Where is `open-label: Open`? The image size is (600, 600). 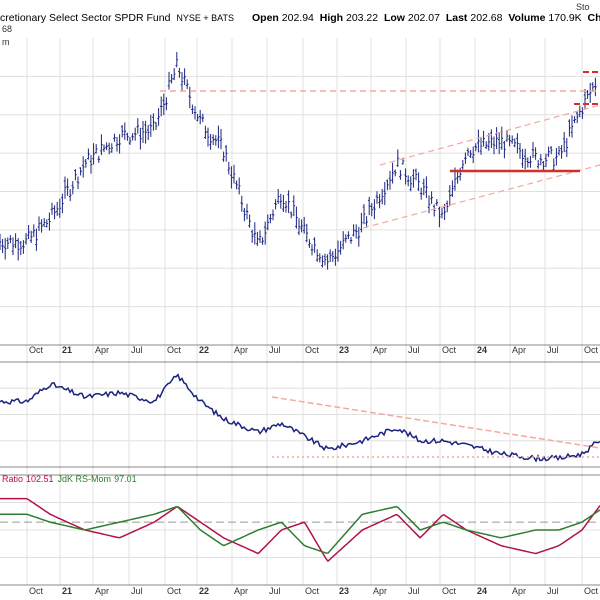 open-label: Open is located at coordinates (265, 18).